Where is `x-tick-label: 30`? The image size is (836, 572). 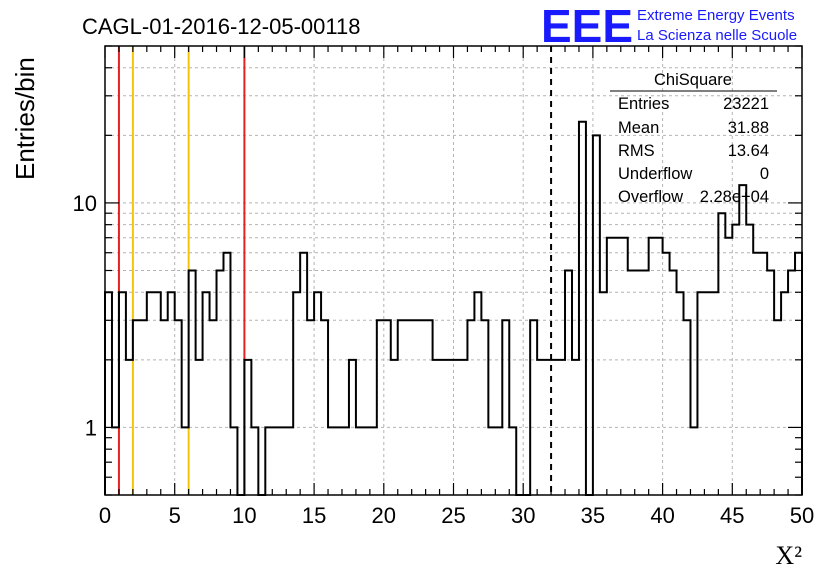
x-tick-label: 30 is located at coordinates (523, 515).